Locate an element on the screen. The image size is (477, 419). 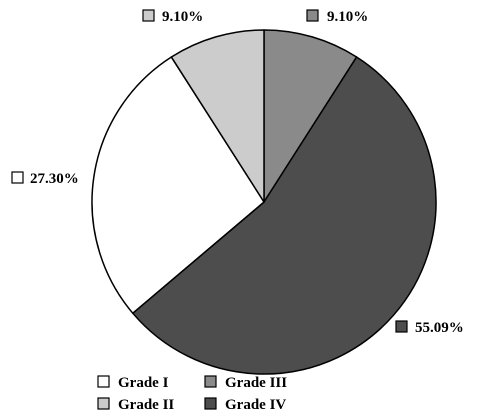
legend-item-grade-iii: Grade III is located at coordinates (245, 383).